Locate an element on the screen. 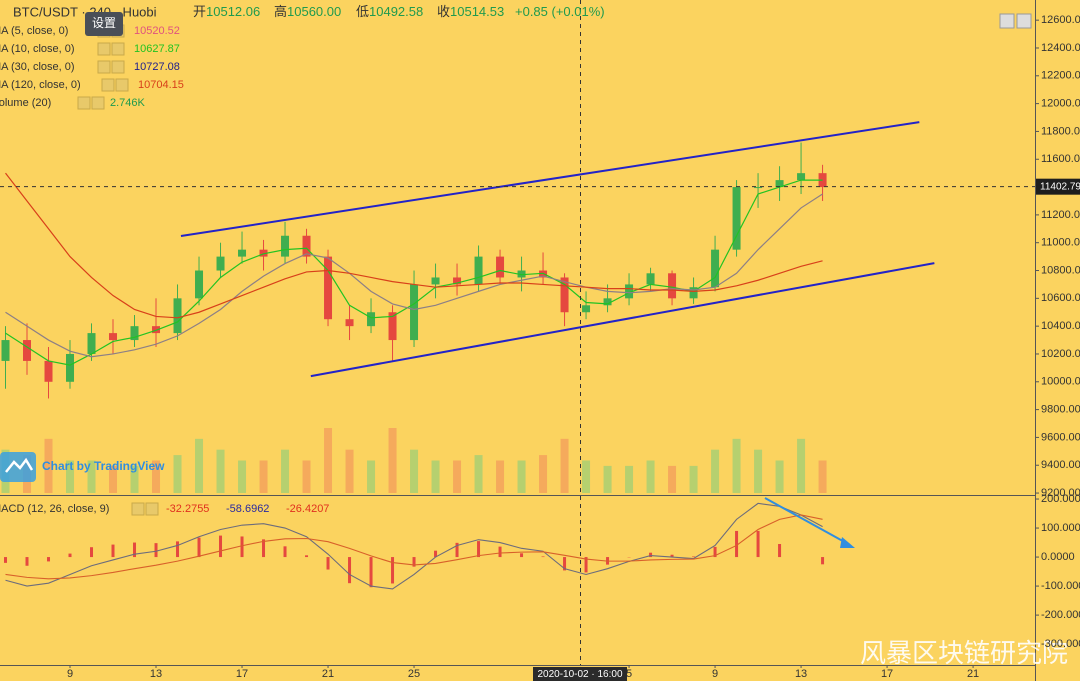 The width and height of the screenshot is (1080, 681). arrow-head is located at coordinates (847, 542).